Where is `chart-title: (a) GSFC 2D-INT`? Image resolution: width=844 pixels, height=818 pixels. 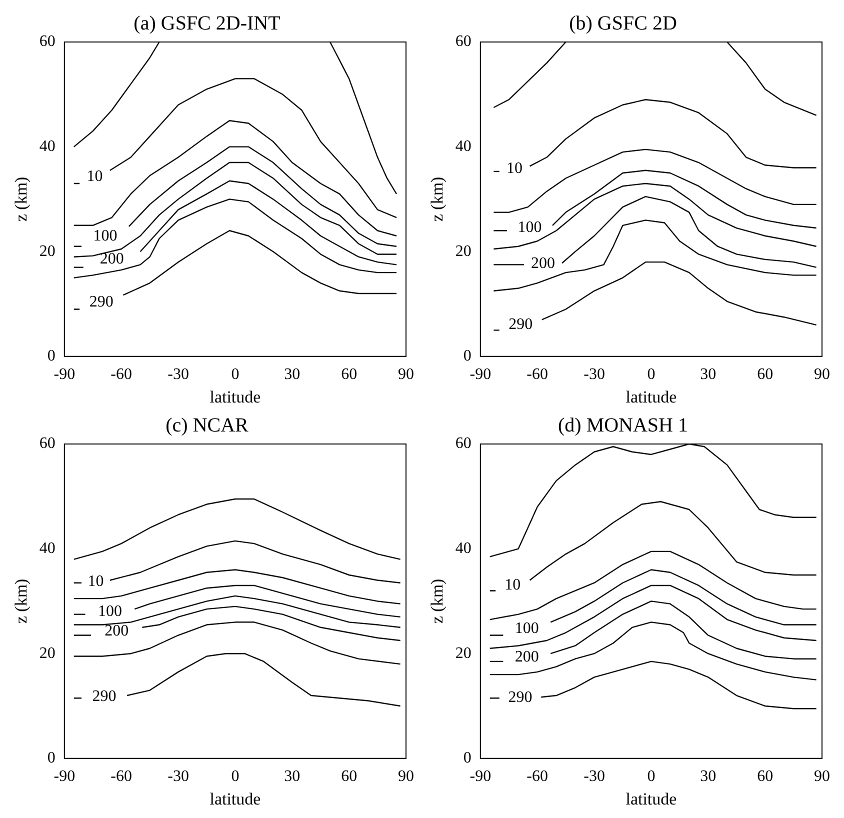
chart-title: (a) GSFC 2D-INT is located at coordinates (207, 23).